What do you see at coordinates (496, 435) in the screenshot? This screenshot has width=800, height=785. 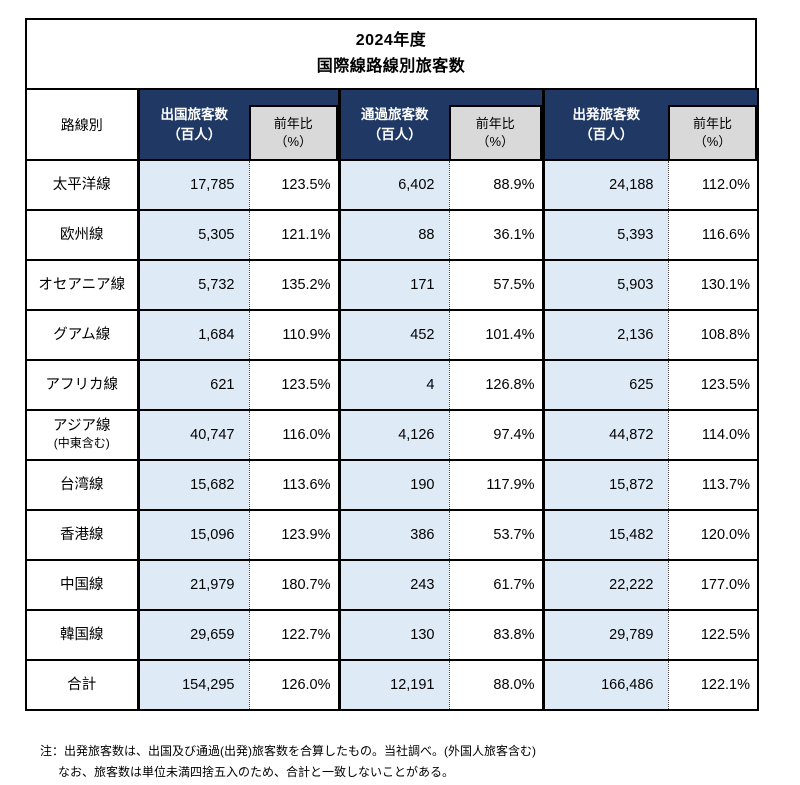 I see `pct-cell: 97.4%` at bounding box center [496, 435].